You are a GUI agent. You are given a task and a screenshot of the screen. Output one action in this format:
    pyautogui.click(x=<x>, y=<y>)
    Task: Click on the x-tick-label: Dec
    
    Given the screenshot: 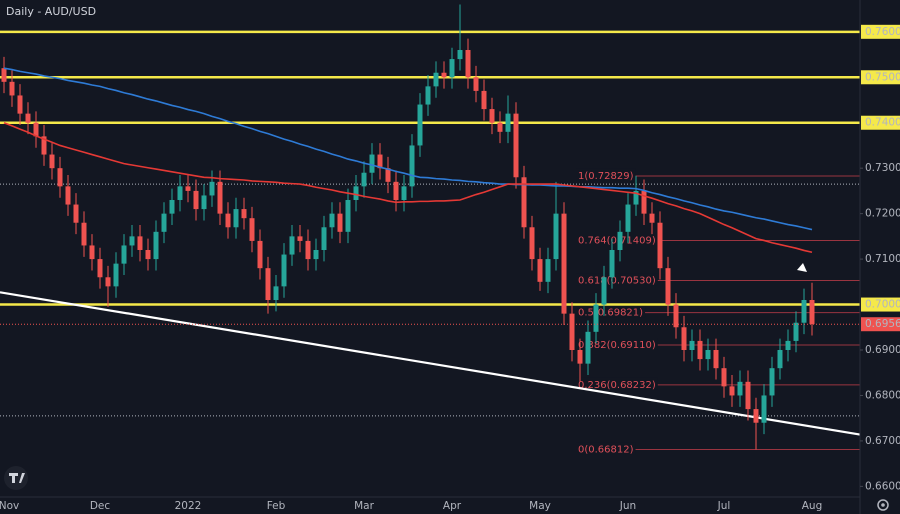 What is the action you would take?
    pyautogui.click(x=100, y=506)
    